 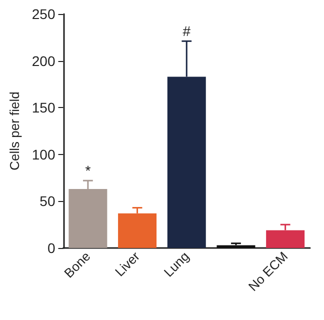 What do you see at coordinates (48, 201) in the screenshot?
I see `y-tick-label: 50` at bounding box center [48, 201].